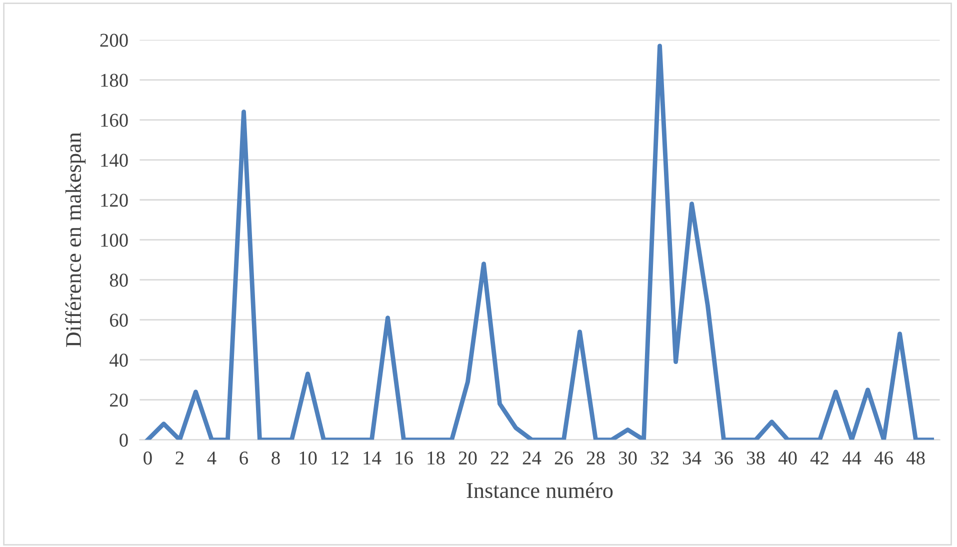 The width and height of the screenshot is (957, 547). I want to click on x-tick-label: 8, so click(276, 458).